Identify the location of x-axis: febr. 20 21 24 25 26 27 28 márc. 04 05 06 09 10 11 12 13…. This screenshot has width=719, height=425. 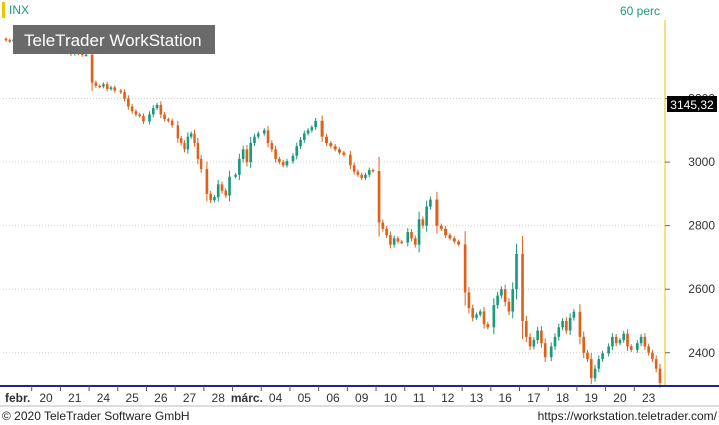
(330, 395).